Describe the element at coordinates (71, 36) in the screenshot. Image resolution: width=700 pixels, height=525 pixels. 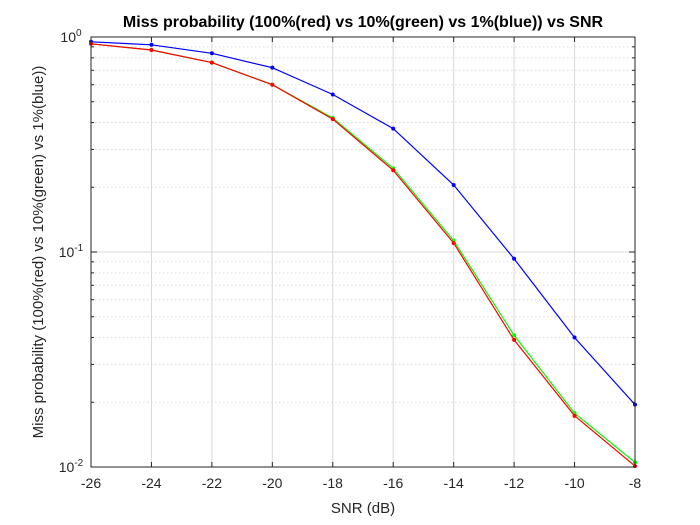
I see `y-tick-label: 10⁰` at that location.